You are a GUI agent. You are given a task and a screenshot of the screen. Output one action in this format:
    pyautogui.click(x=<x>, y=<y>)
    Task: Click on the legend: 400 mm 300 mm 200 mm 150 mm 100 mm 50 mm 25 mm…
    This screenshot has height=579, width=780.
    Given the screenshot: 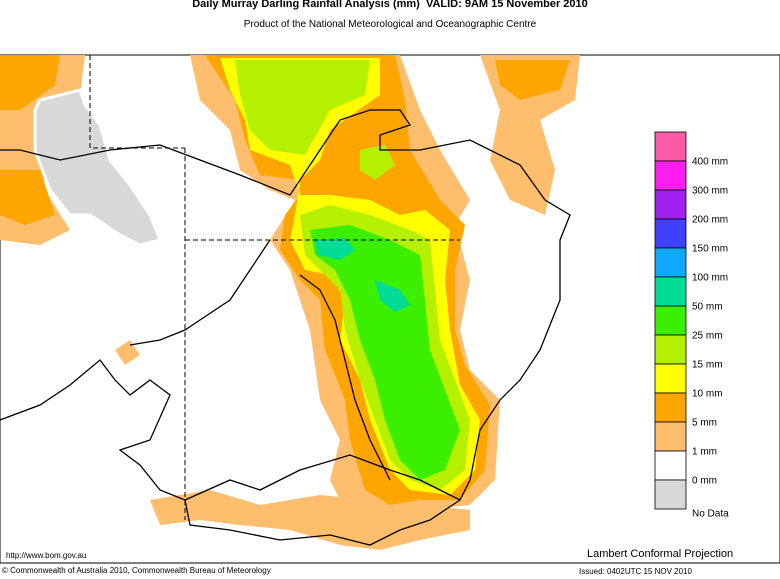 What is the action you would take?
    pyautogui.click(x=691, y=325)
    